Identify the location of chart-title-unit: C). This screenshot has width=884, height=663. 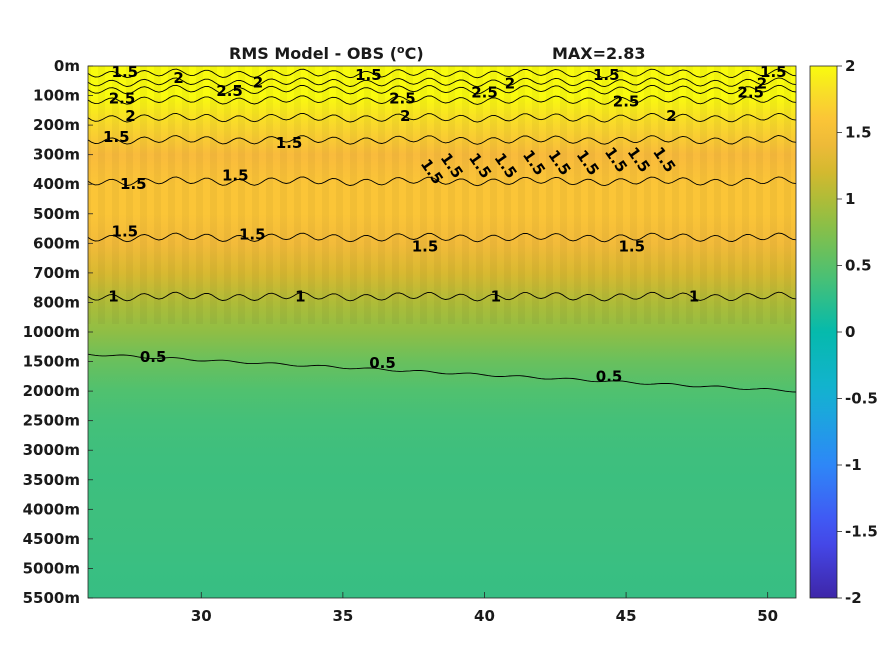
(414, 53).